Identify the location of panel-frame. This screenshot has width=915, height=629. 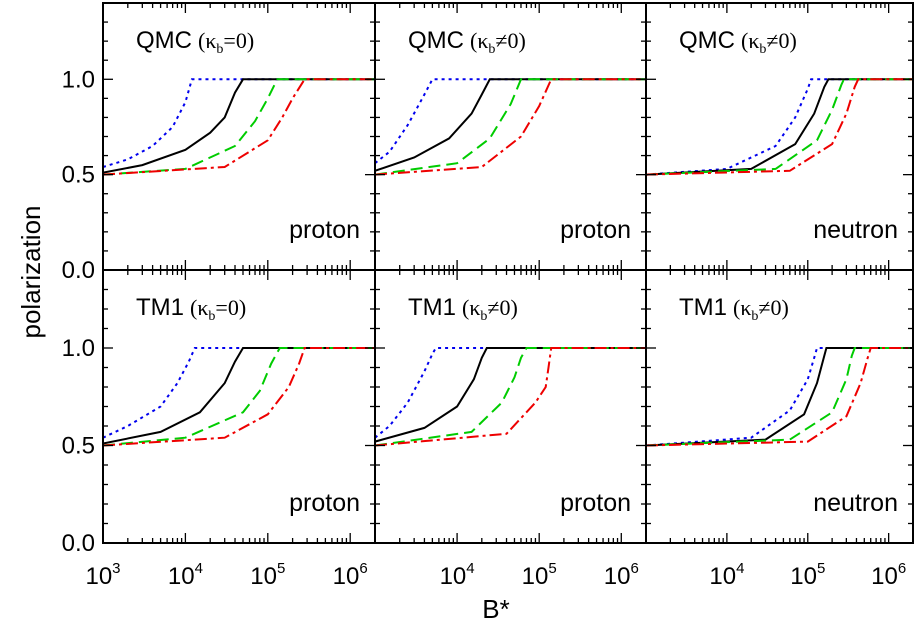
(779, 406).